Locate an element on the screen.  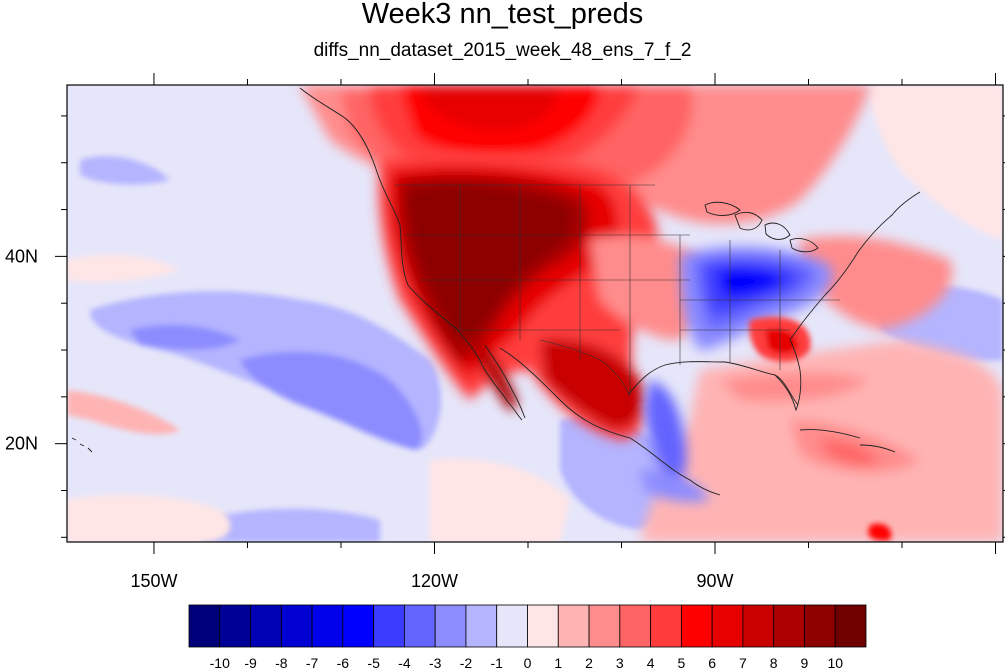
colorbar-label: -9 is located at coordinates (250, 663).